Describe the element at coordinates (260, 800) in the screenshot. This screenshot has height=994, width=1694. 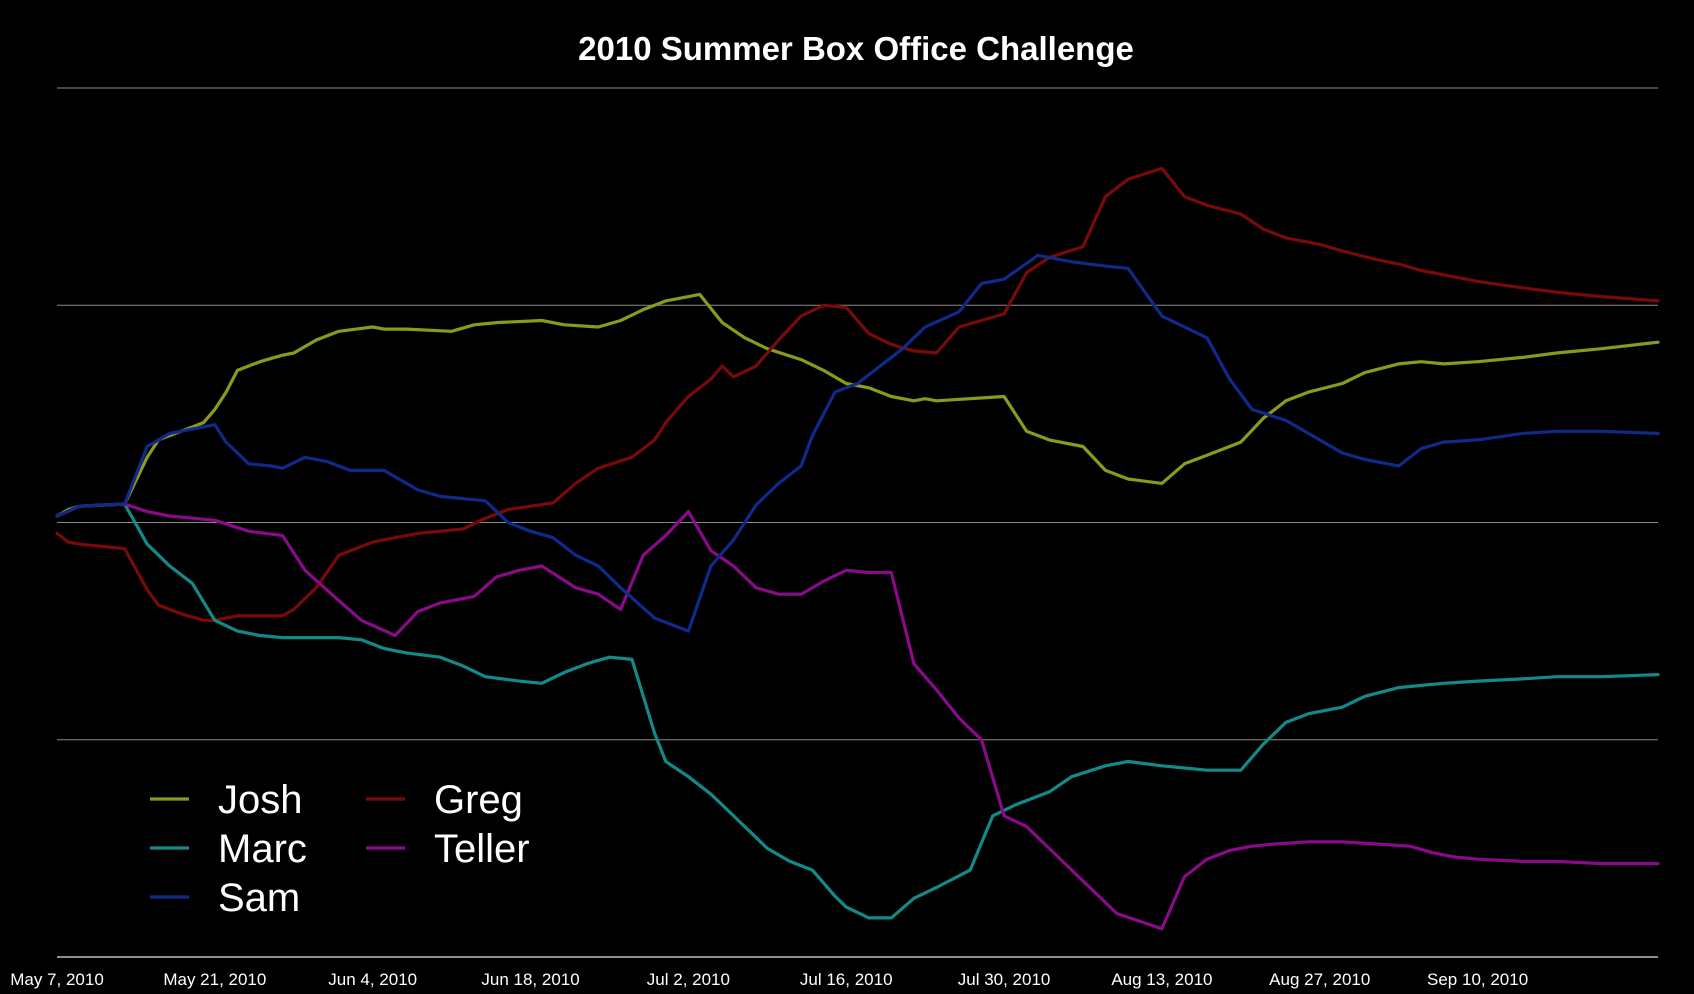
I see `legend-label-josh: Josh` at that location.